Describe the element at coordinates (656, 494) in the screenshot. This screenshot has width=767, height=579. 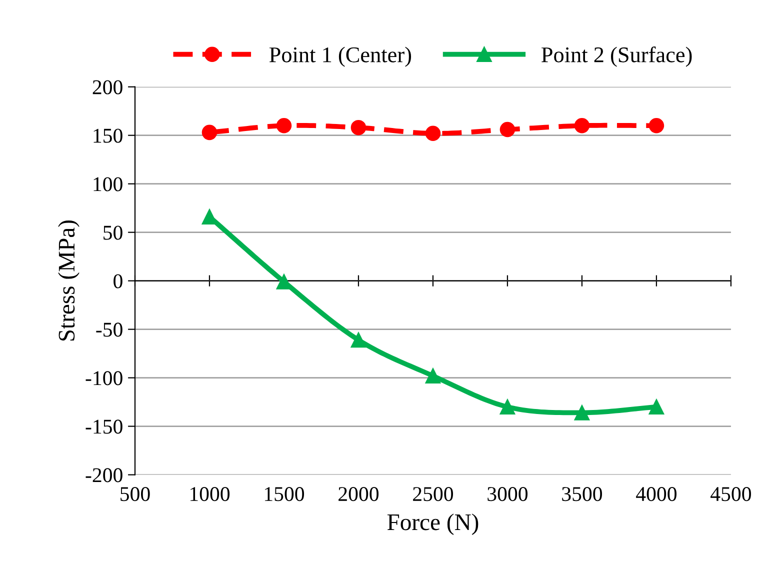
I see `x-tick-label: 4000` at that location.